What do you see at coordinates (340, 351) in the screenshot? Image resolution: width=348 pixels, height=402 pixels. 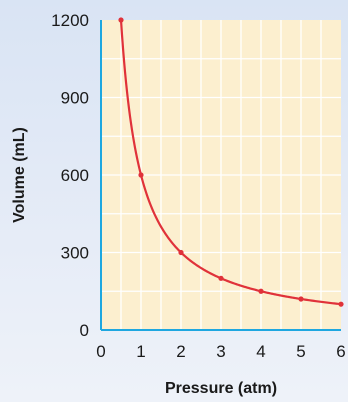 I see `x-tick-label: 6` at bounding box center [340, 351].